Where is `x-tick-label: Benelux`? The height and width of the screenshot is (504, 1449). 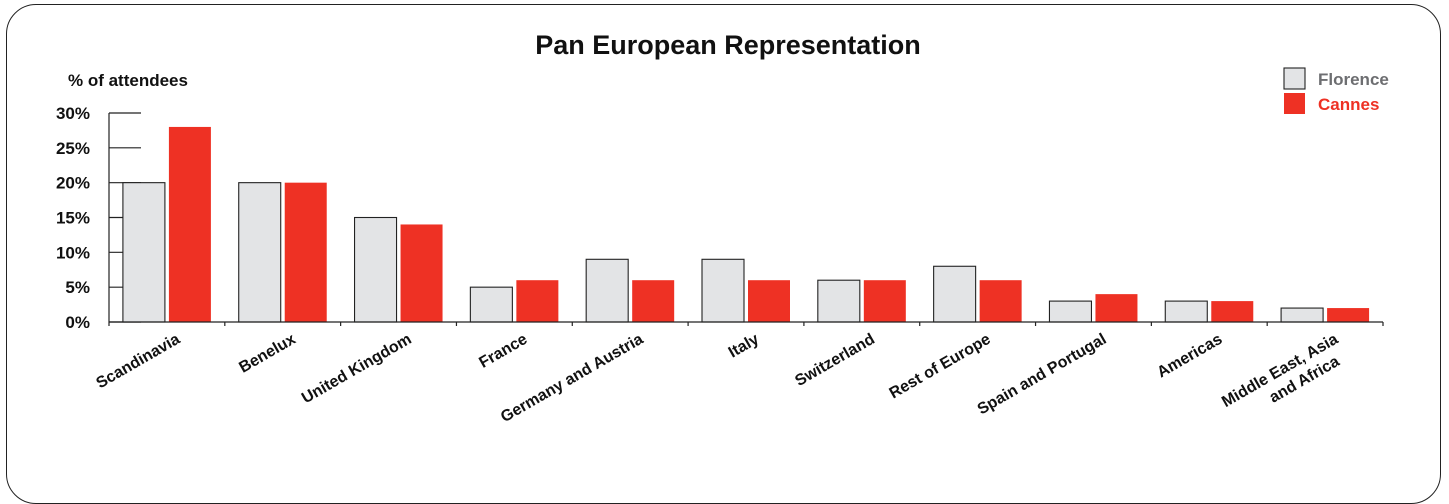 x-tick-label: Benelux is located at coordinates (267, 354).